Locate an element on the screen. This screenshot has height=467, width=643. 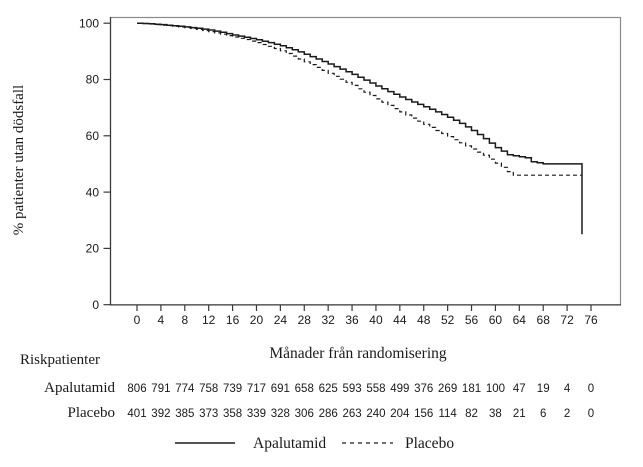
risk-count: 791 is located at coordinates (160, 389).